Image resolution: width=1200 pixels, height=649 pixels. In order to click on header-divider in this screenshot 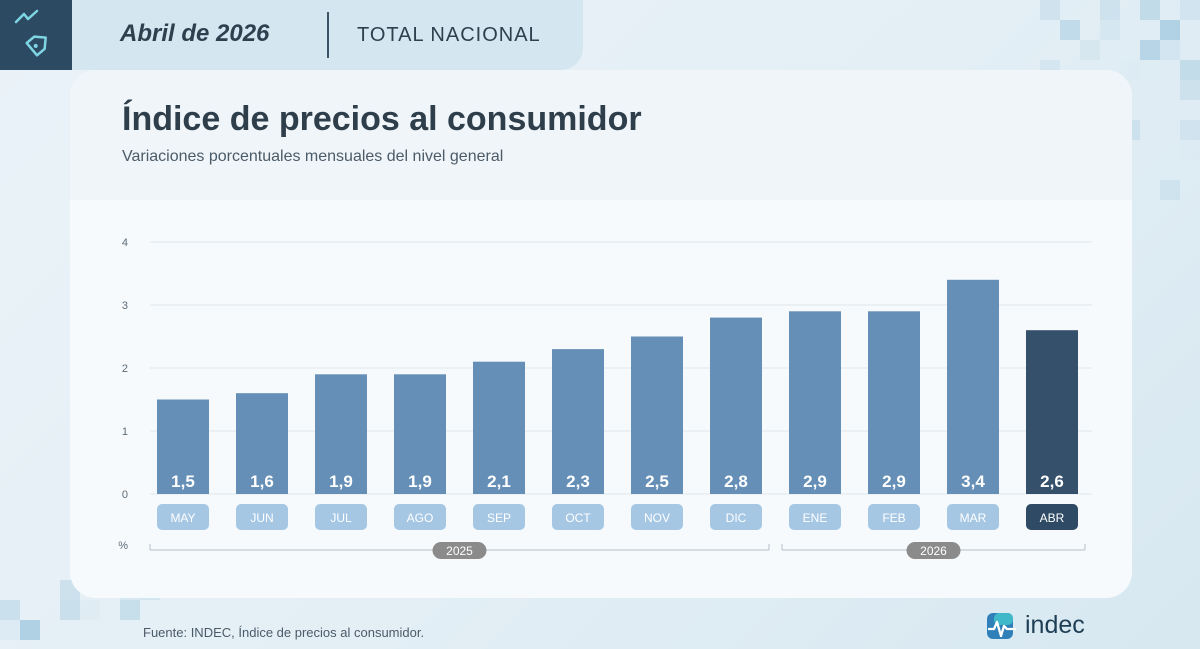, I will do `click(328, 35)`.